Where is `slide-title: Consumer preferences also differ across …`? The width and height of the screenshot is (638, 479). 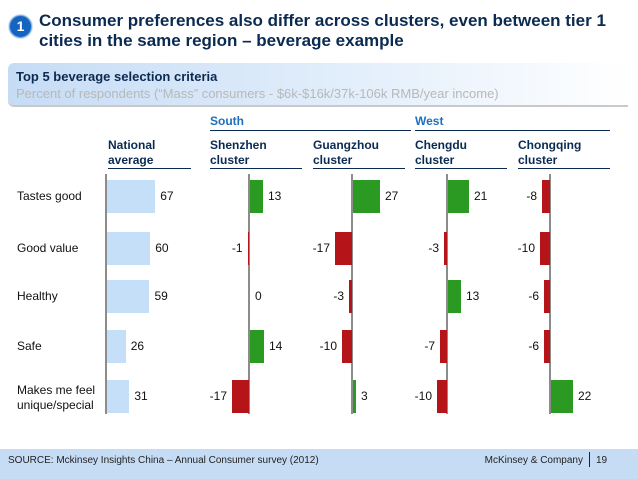
slide-title: Consumer preferences also differ across … is located at coordinates (322, 30).